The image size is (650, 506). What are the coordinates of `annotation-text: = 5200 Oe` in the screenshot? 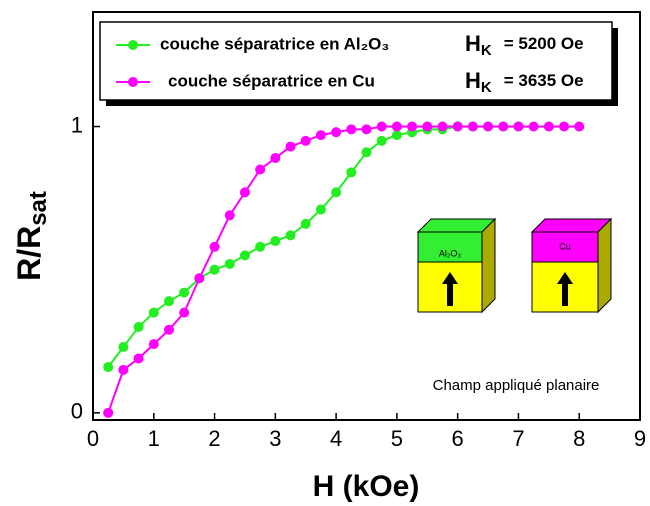 It's located at (544, 43).